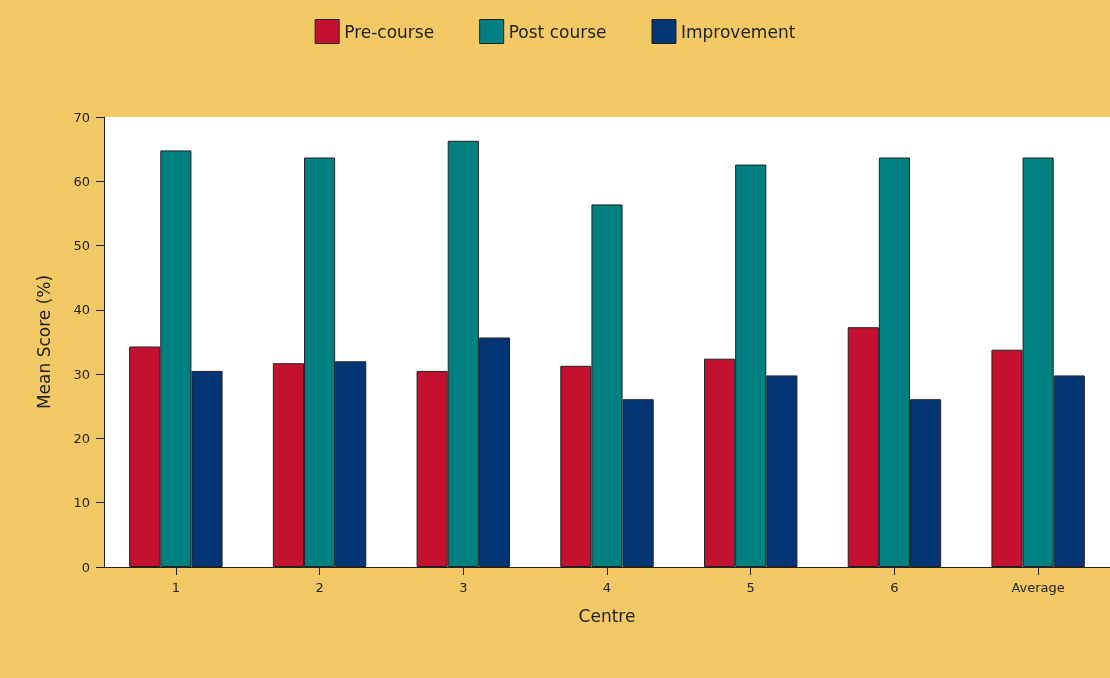 The height and width of the screenshot is (678, 1110). I want to click on x-tick-label: 4, so click(607, 587).